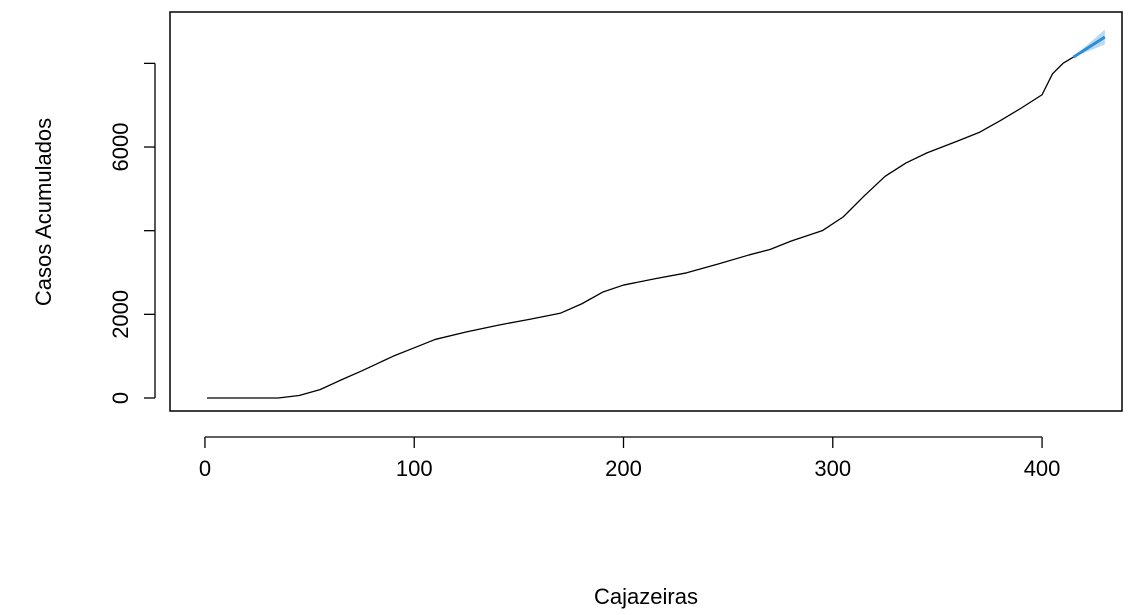 Image resolution: width=1132 pixels, height=615 pixels. What do you see at coordinates (120, 147) in the screenshot?
I see `y-tick-label: 6000` at bounding box center [120, 147].